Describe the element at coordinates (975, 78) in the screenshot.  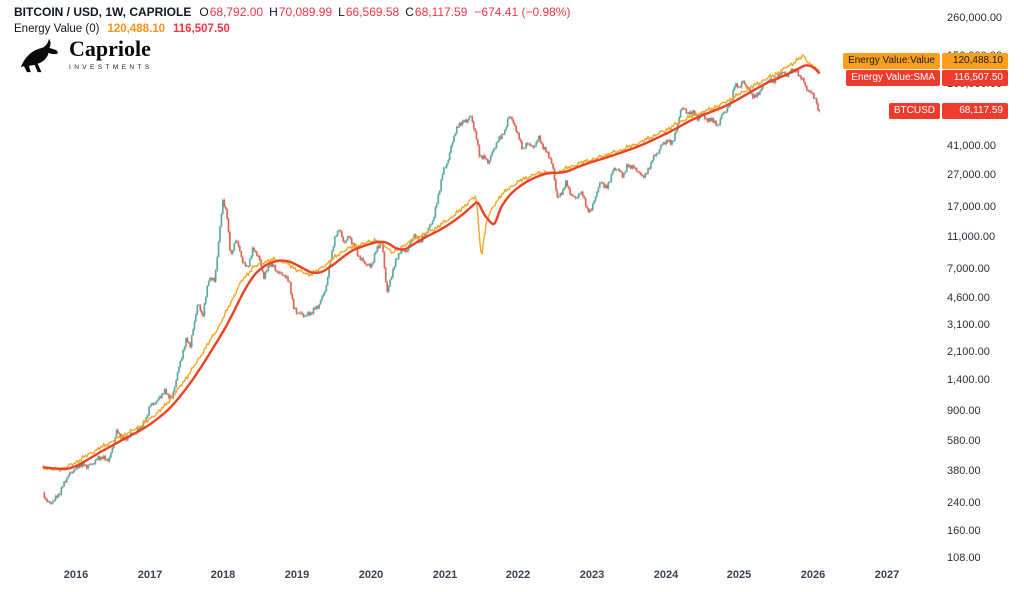
I see `price-label-value: 116,507.50` at that location.